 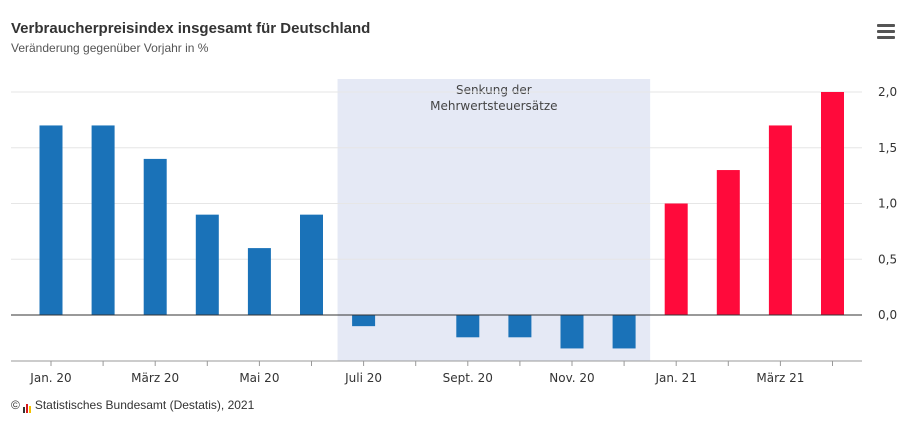 What do you see at coordinates (110, 48) in the screenshot?
I see `chart-subtitle: Veränderung gegenüber Vorjahr in %` at bounding box center [110, 48].